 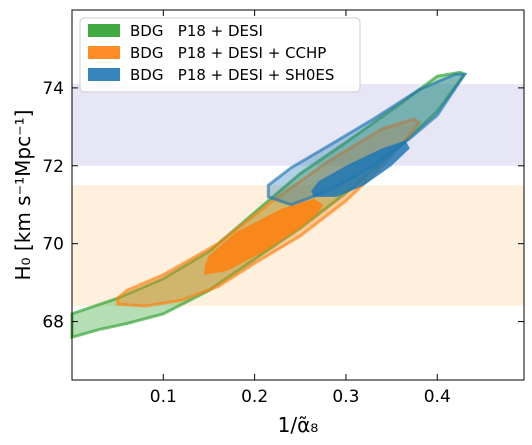 I want to click on y-tick-label: 74, so click(x=53, y=89).